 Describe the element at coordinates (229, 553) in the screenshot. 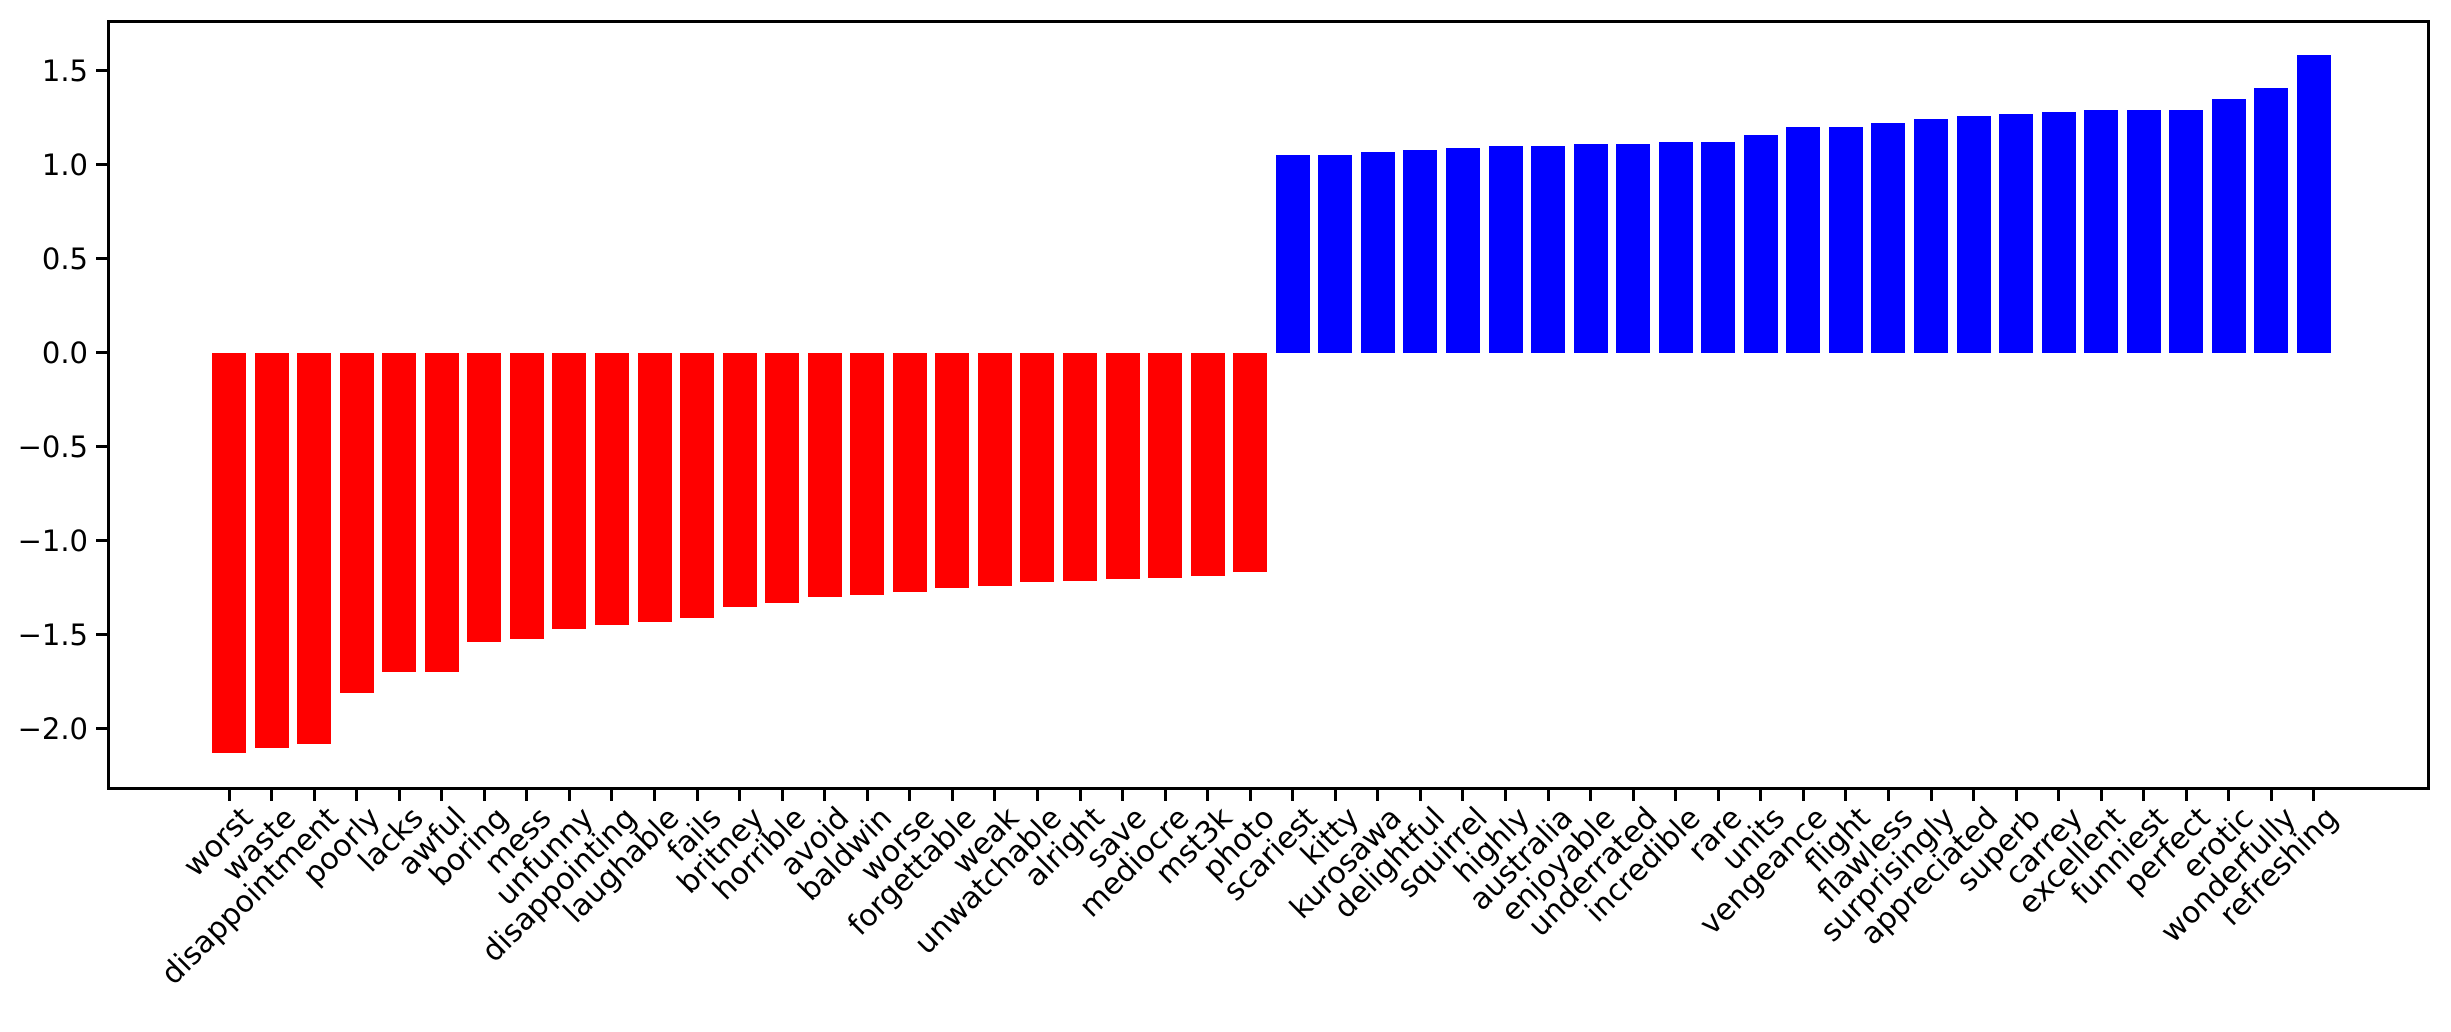

I see `bar-worst` at that location.